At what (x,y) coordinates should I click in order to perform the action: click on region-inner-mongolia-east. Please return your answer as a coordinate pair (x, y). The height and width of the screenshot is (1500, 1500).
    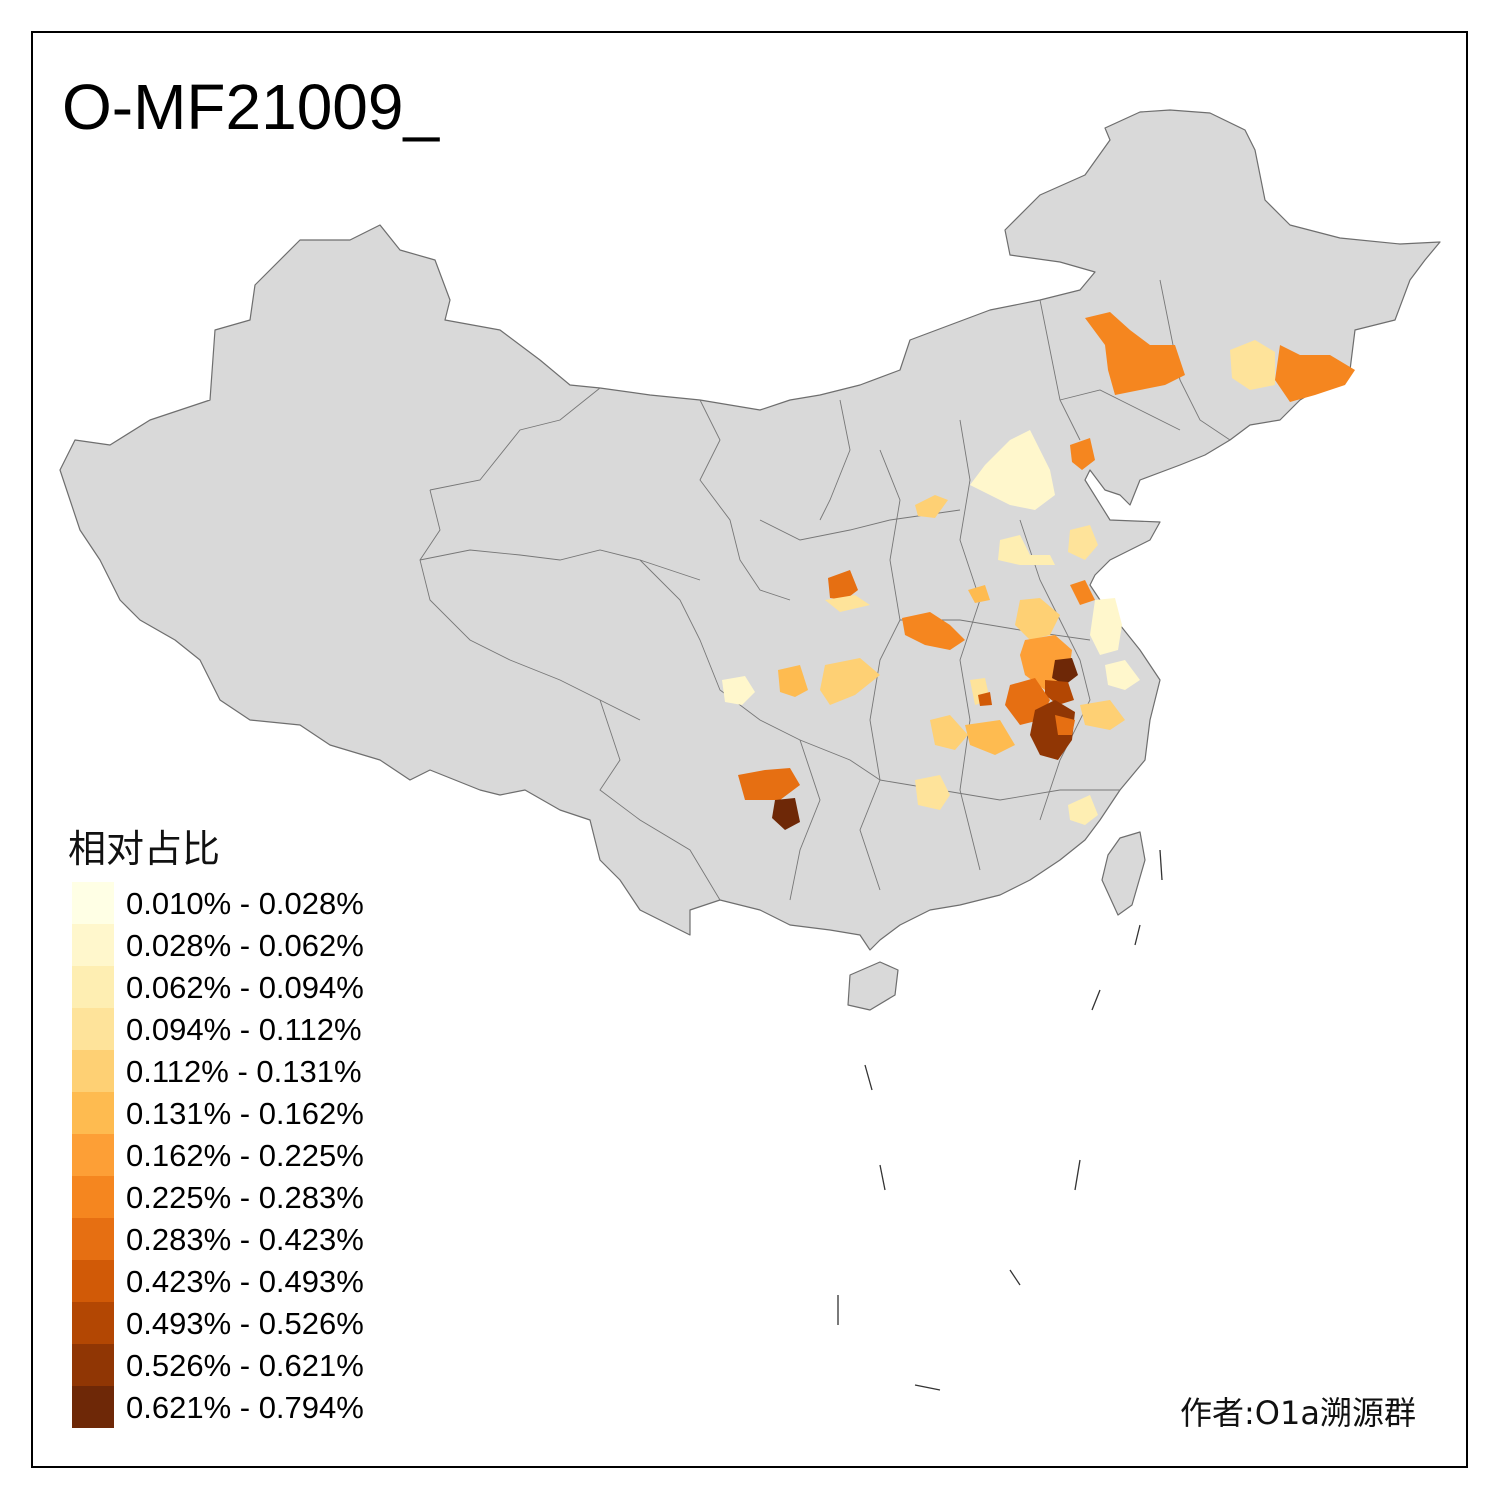
    Looking at the image, I should click on (1135, 353).